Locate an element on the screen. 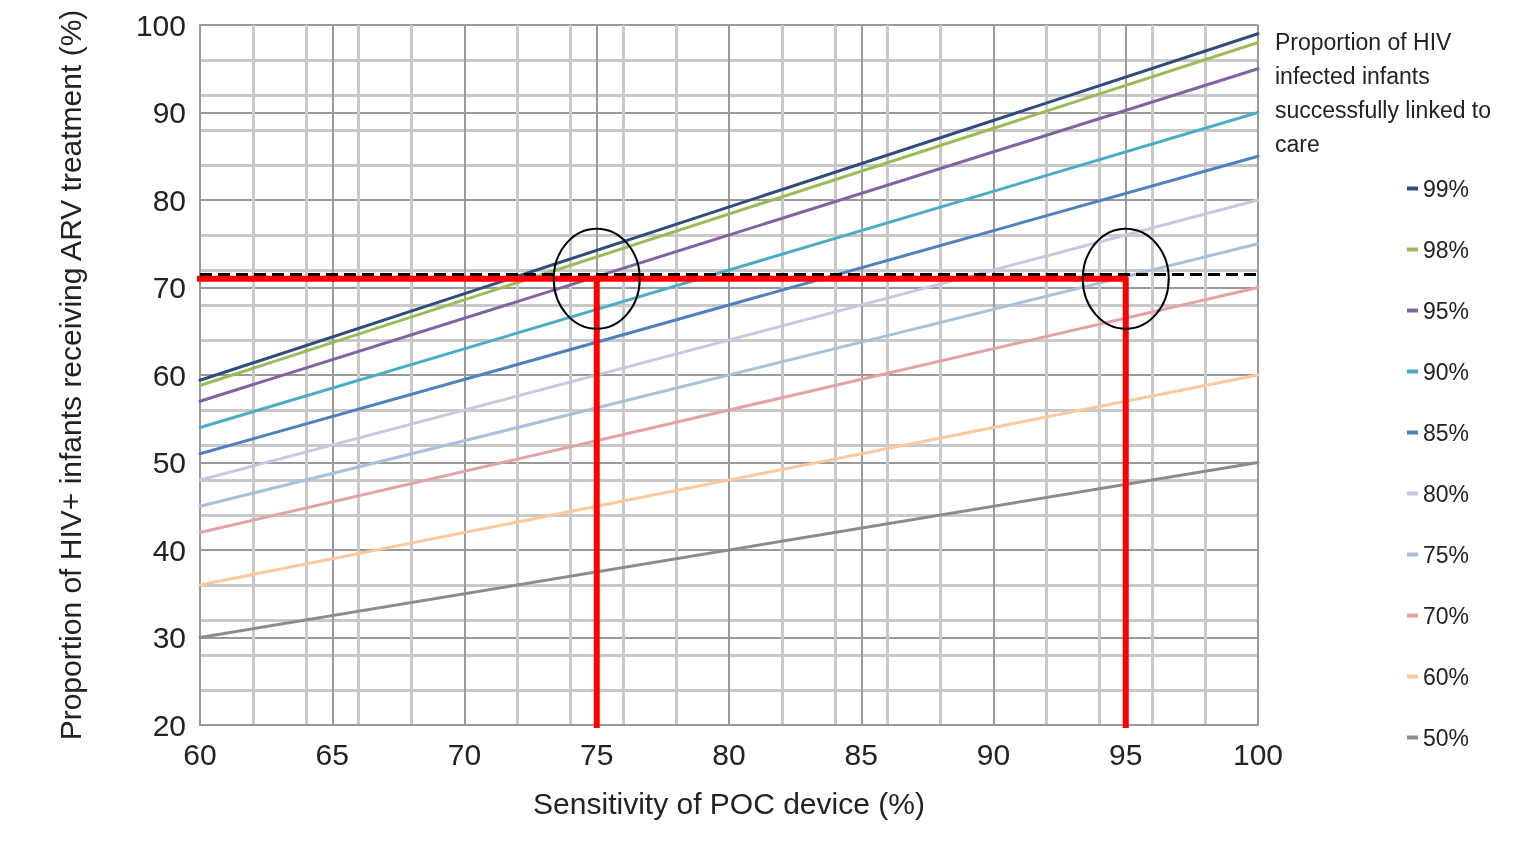 The height and width of the screenshot is (863, 1524). legend-label: 50% is located at coordinates (1446, 737).